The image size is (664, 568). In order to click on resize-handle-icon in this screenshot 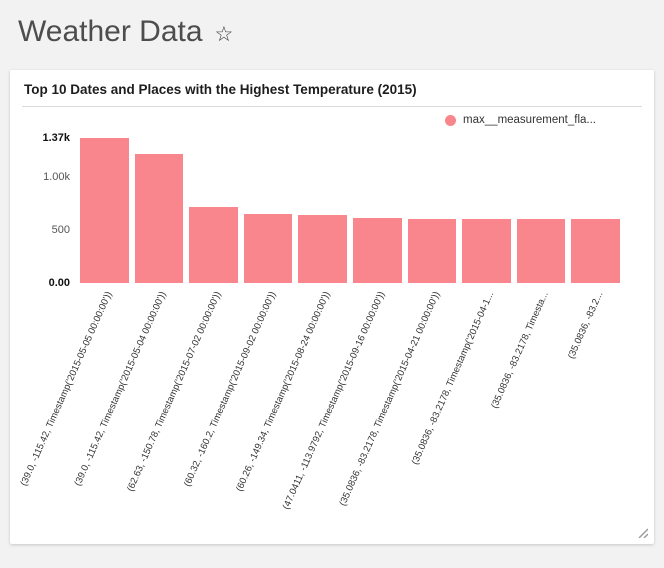, I will do `click(642, 532)`.